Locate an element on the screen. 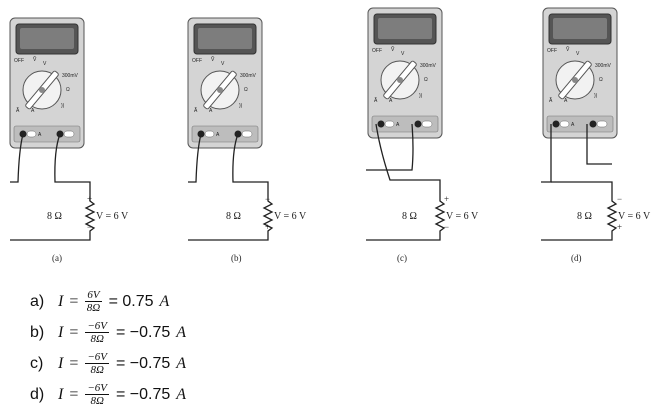  answer-c: c) I = −6V 8Ω = −0.75 A is located at coordinates (108, 363).